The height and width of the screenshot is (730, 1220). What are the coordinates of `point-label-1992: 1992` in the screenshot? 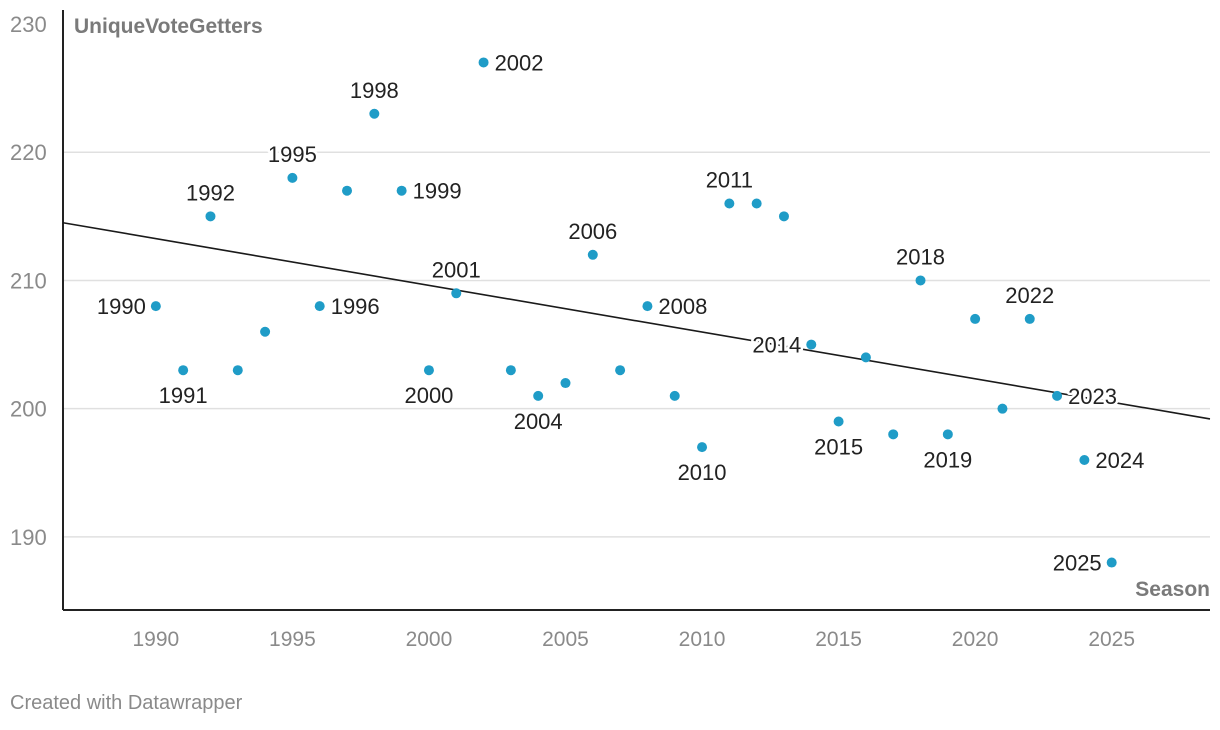 It's located at (210, 192).